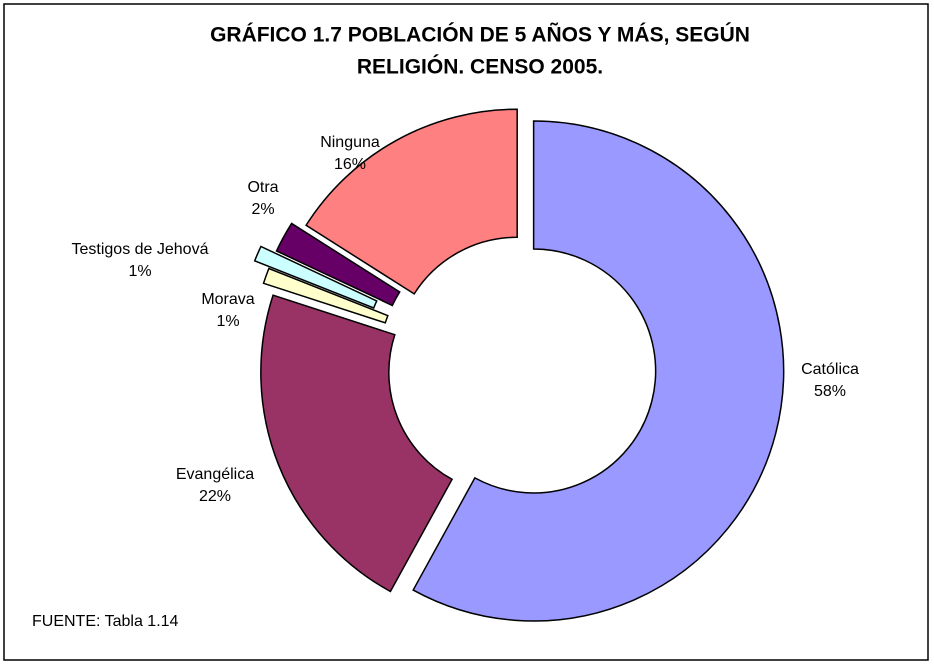 This screenshot has height=666, width=934. Describe the element at coordinates (350, 142) in the screenshot. I see `slice-label: Ninguna` at that location.